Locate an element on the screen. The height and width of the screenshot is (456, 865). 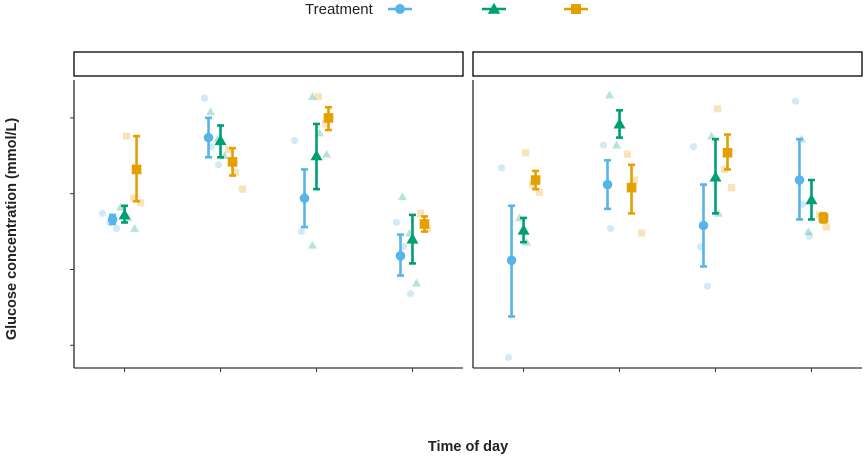
legend-key-circle-icon is located at coordinates (400, 9).